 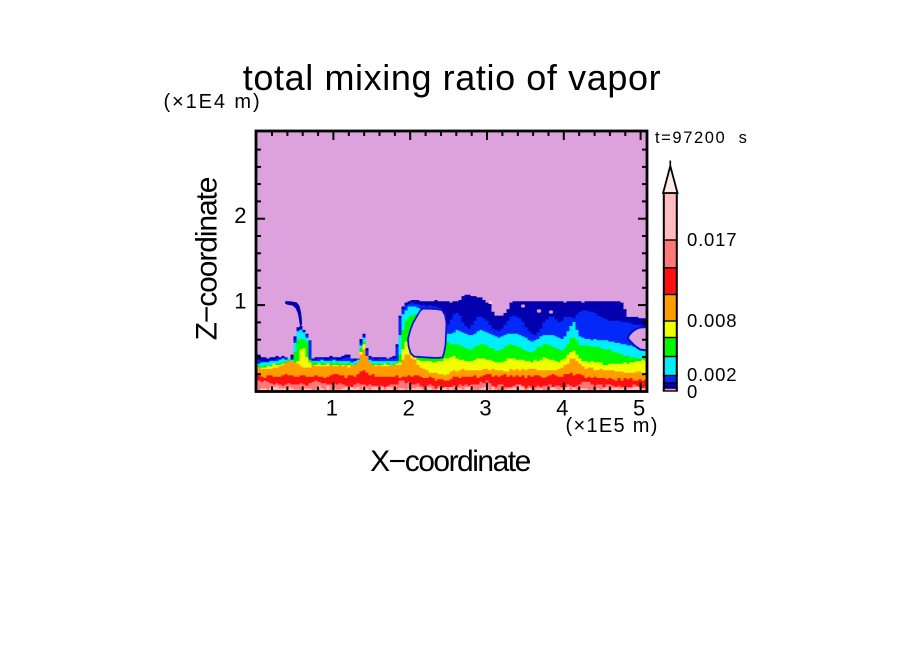 I want to click on svg-text: Z−coordinate, so click(x=207, y=258).